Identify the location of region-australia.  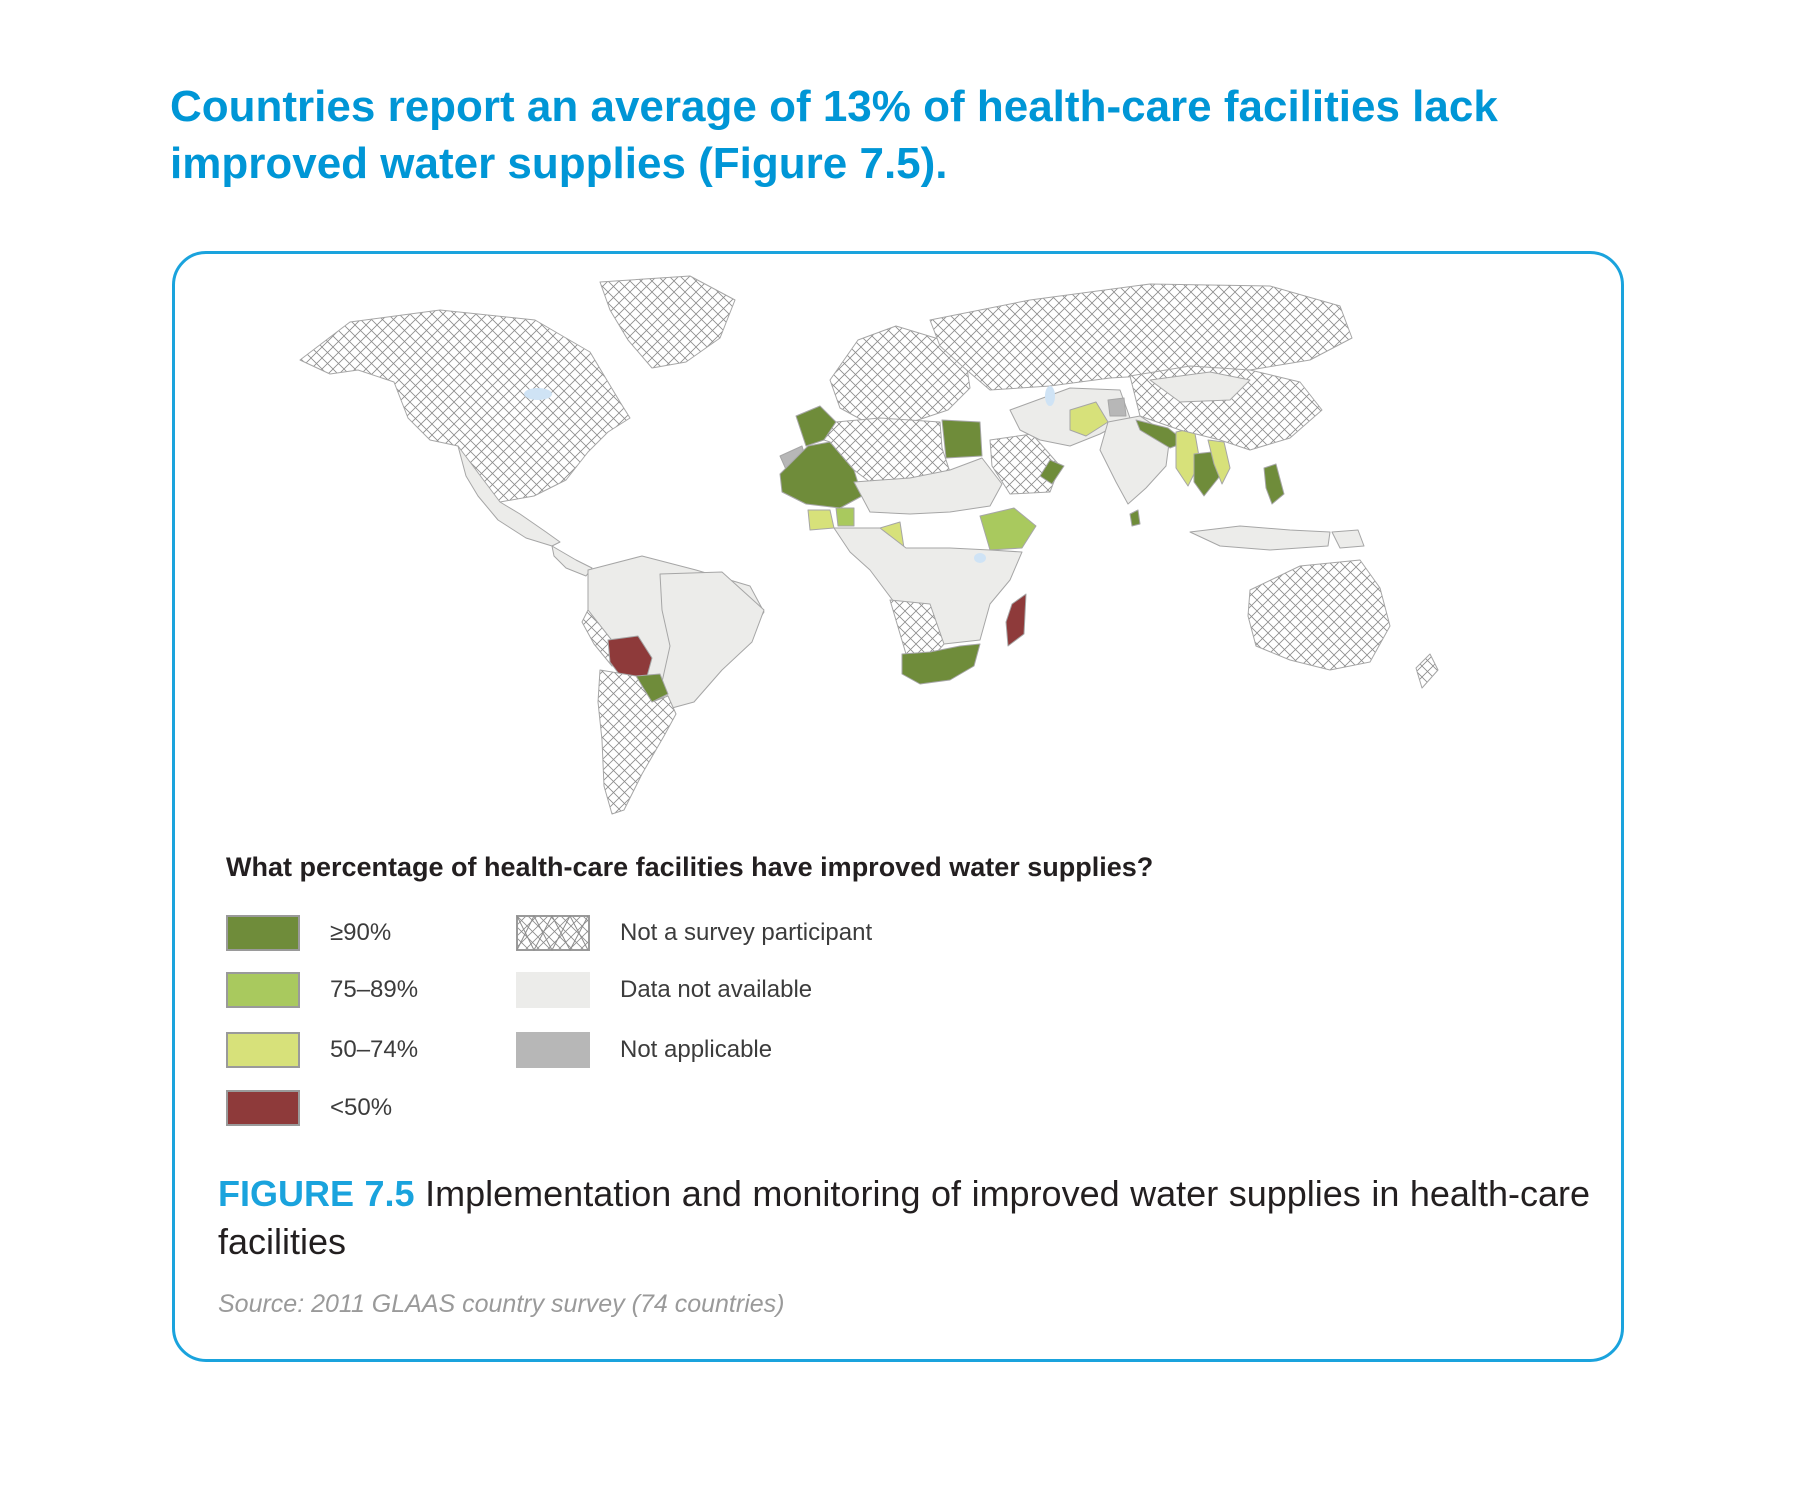
(1319, 615).